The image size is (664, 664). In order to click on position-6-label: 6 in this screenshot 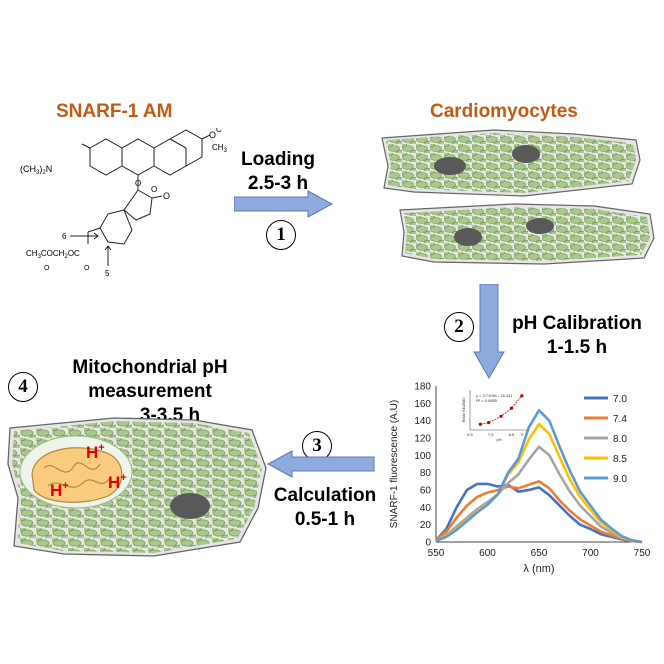, I will do `click(64, 236)`.